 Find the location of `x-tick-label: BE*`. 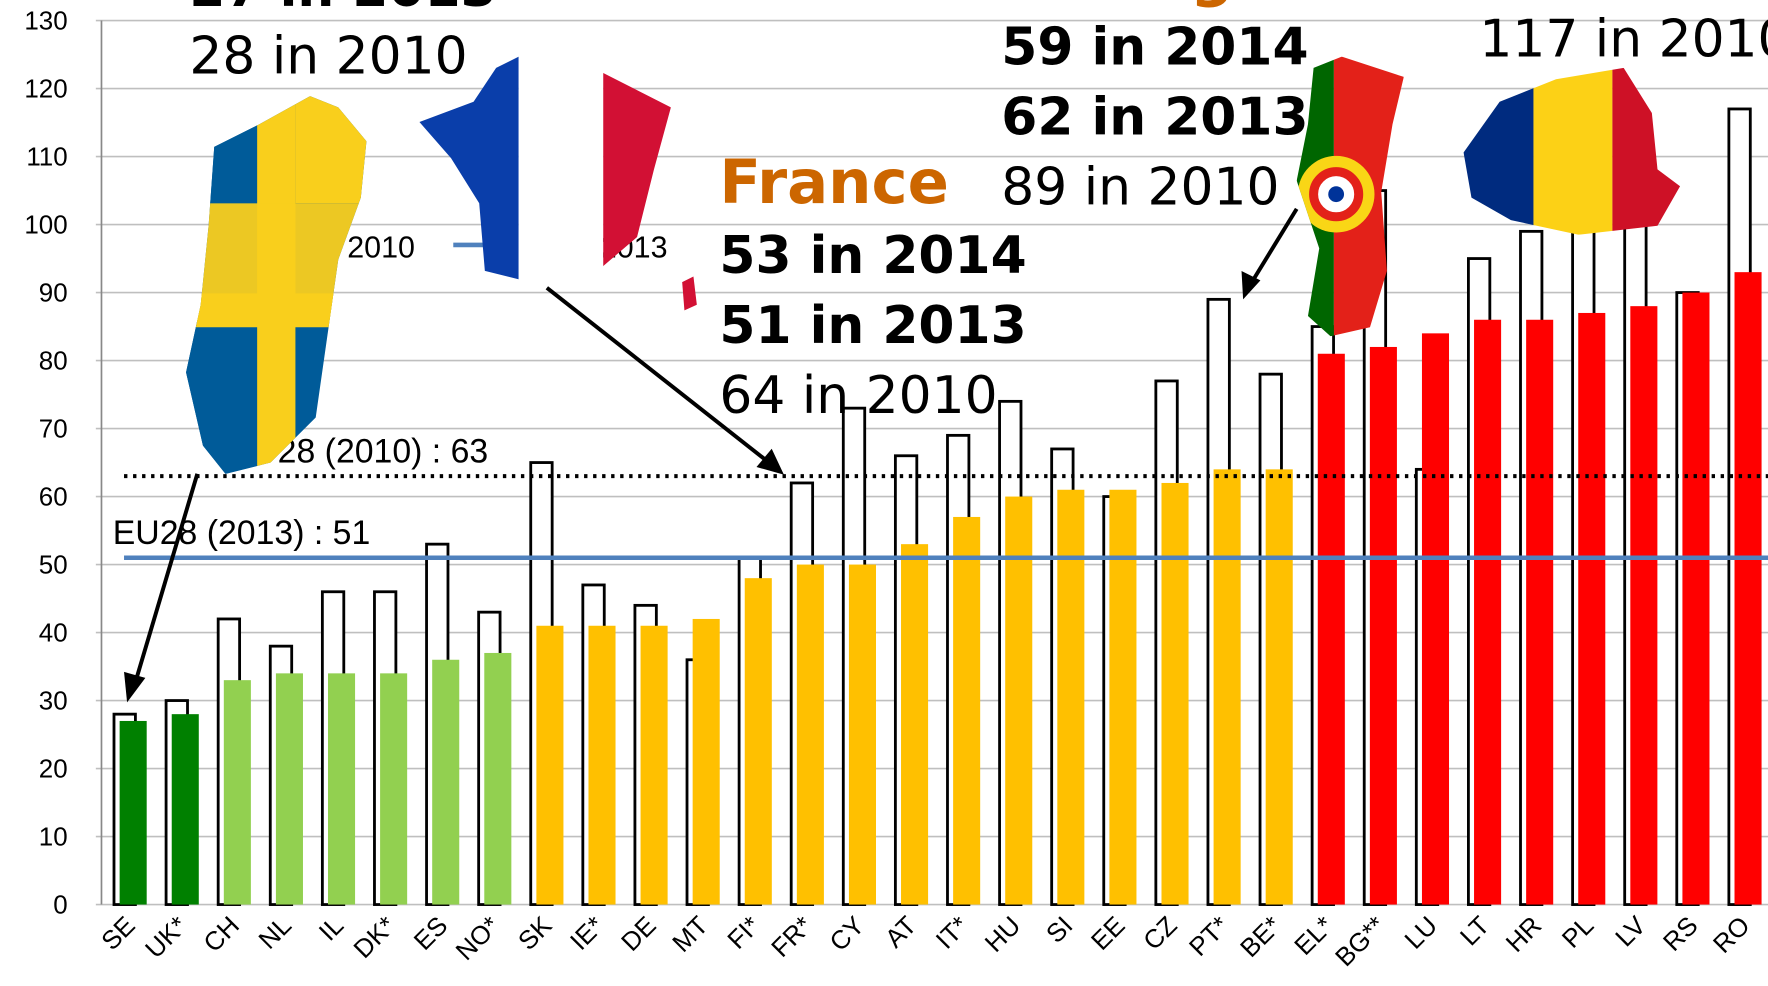

x-tick-label: BE* is located at coordinates (1260, 937).